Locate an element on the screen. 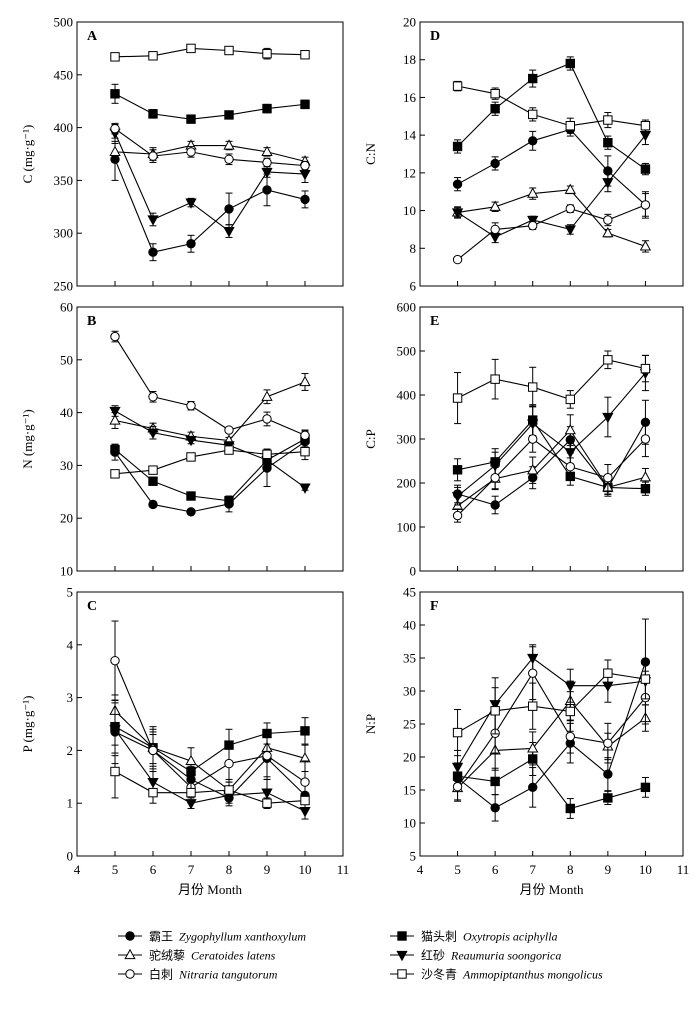  panel-letter: A is located at coordinates (92, 36).